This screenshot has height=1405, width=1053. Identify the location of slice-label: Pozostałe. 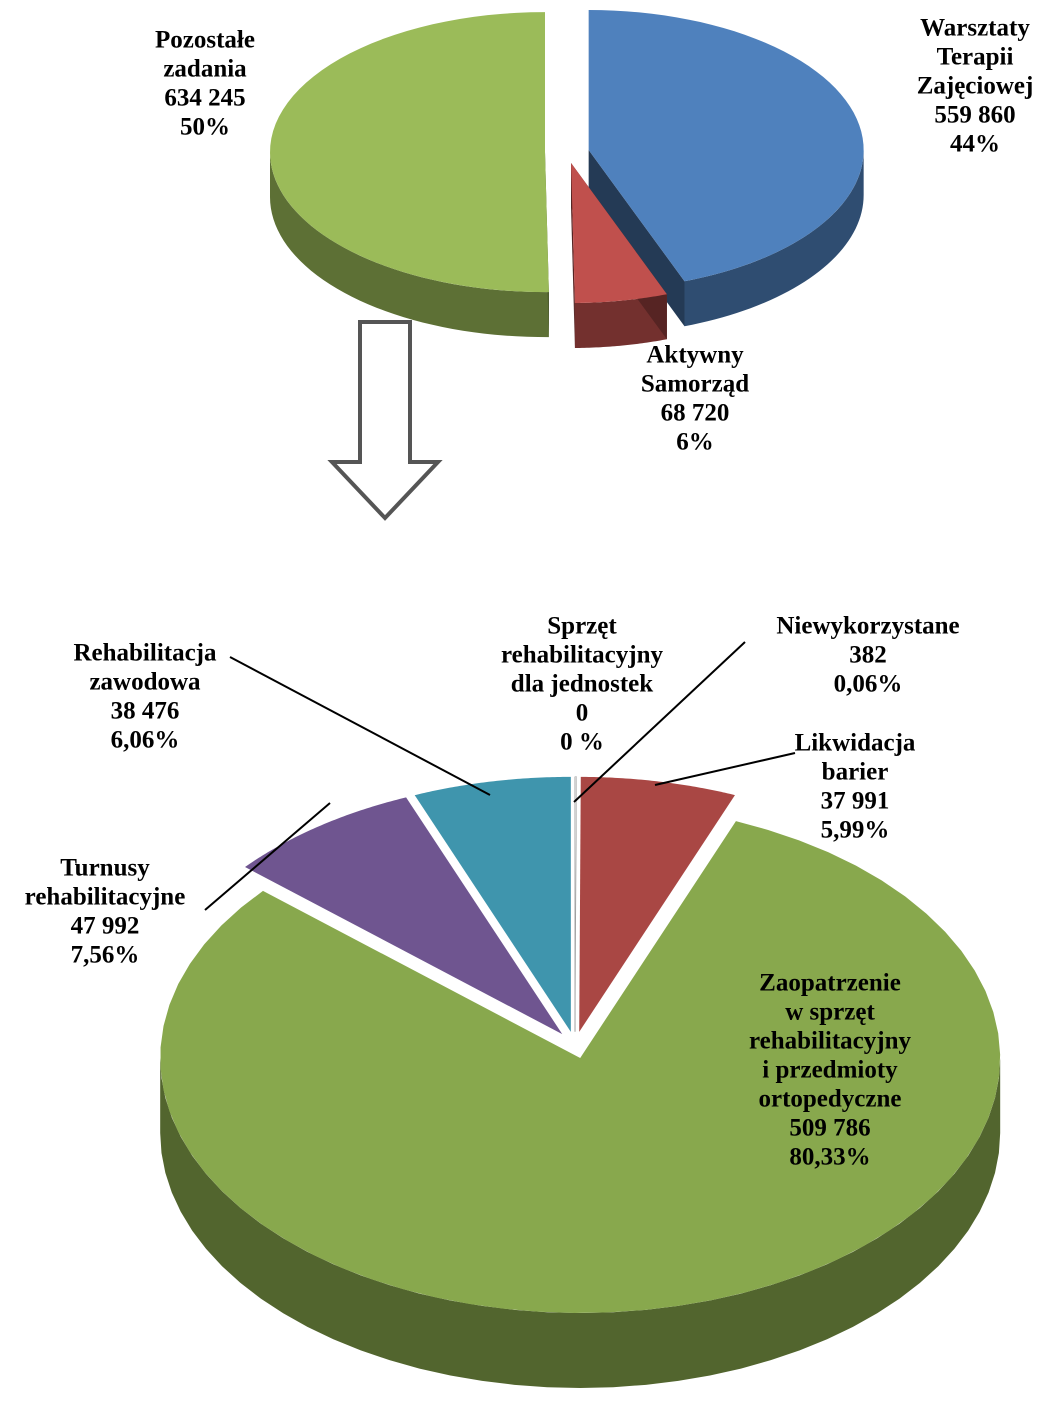
(205, 40).